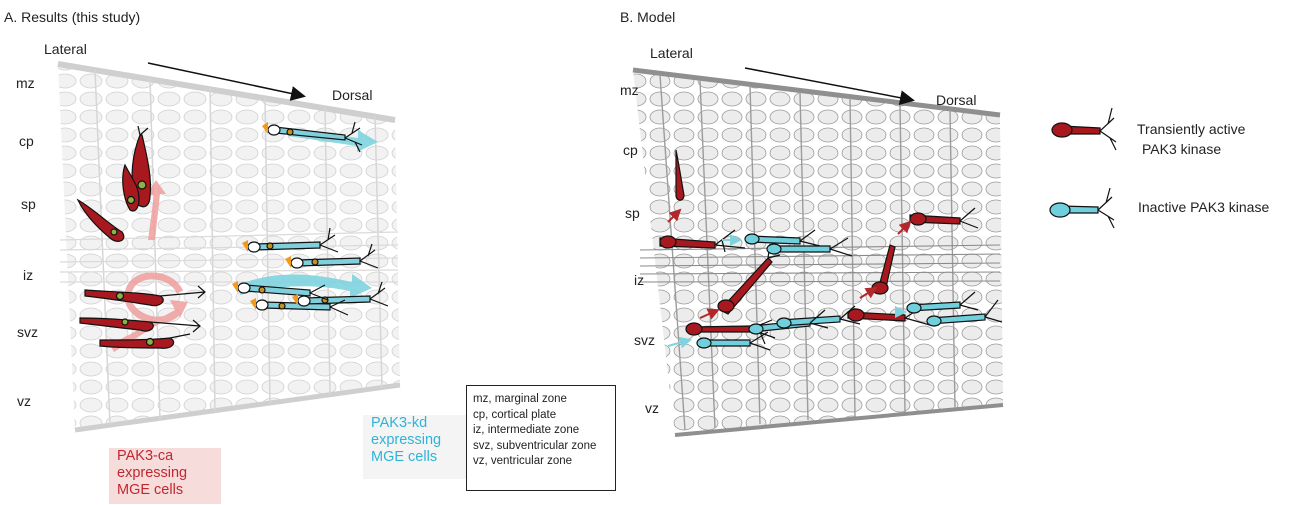  I want to click on panel-b-red-cells, so click(819, 247).